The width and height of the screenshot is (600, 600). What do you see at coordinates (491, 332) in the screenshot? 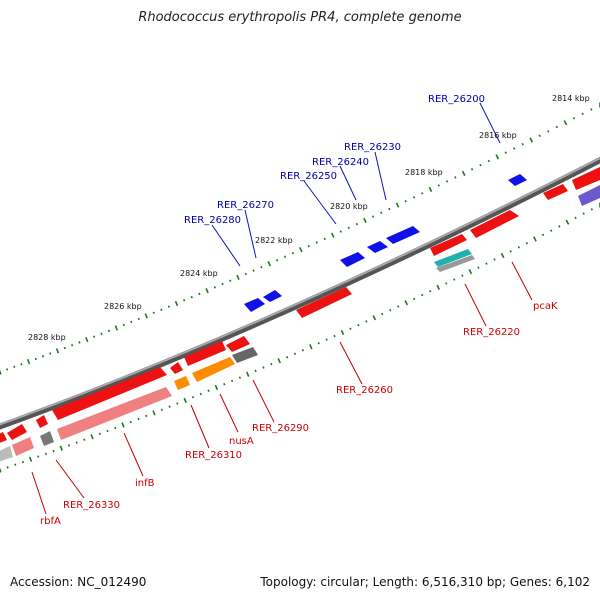
I see `gene-label-RER_26220: RER_26220` at bounding box center [491, 332].